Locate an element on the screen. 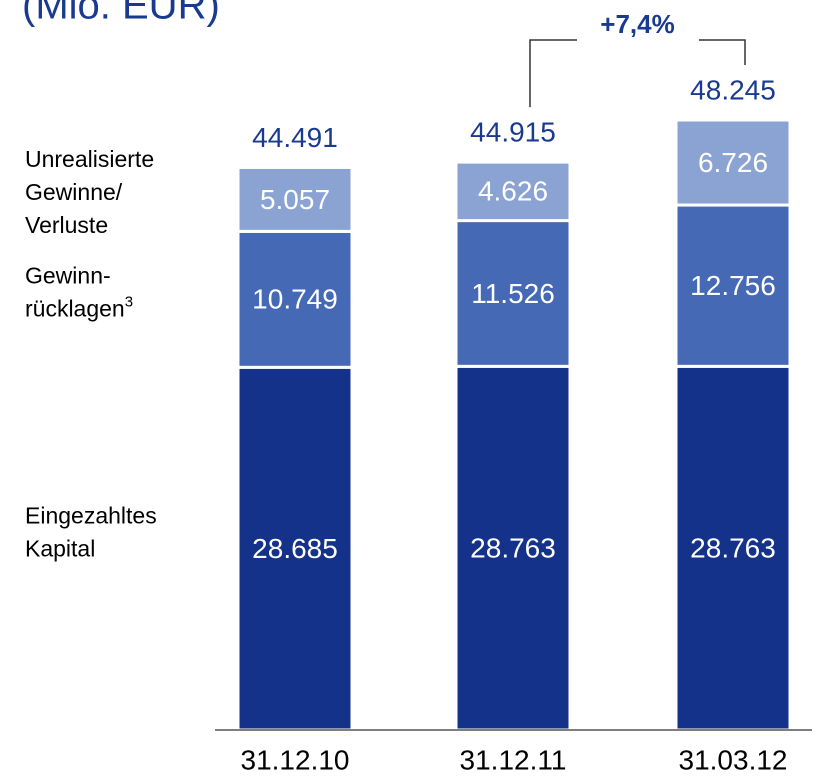  x-tick-label: 31.12.10 is located at coordinates (295, 759).